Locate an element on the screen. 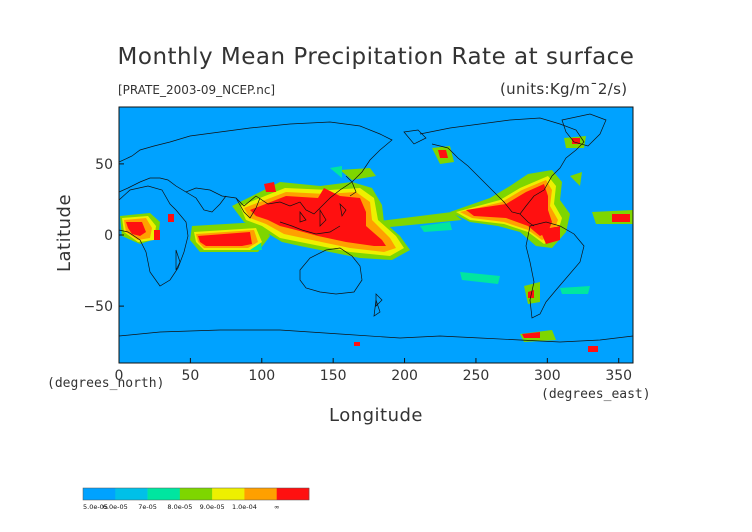 The image size is (752, 532). x-axis-title: Longitude is located at coordinates (376, 415).